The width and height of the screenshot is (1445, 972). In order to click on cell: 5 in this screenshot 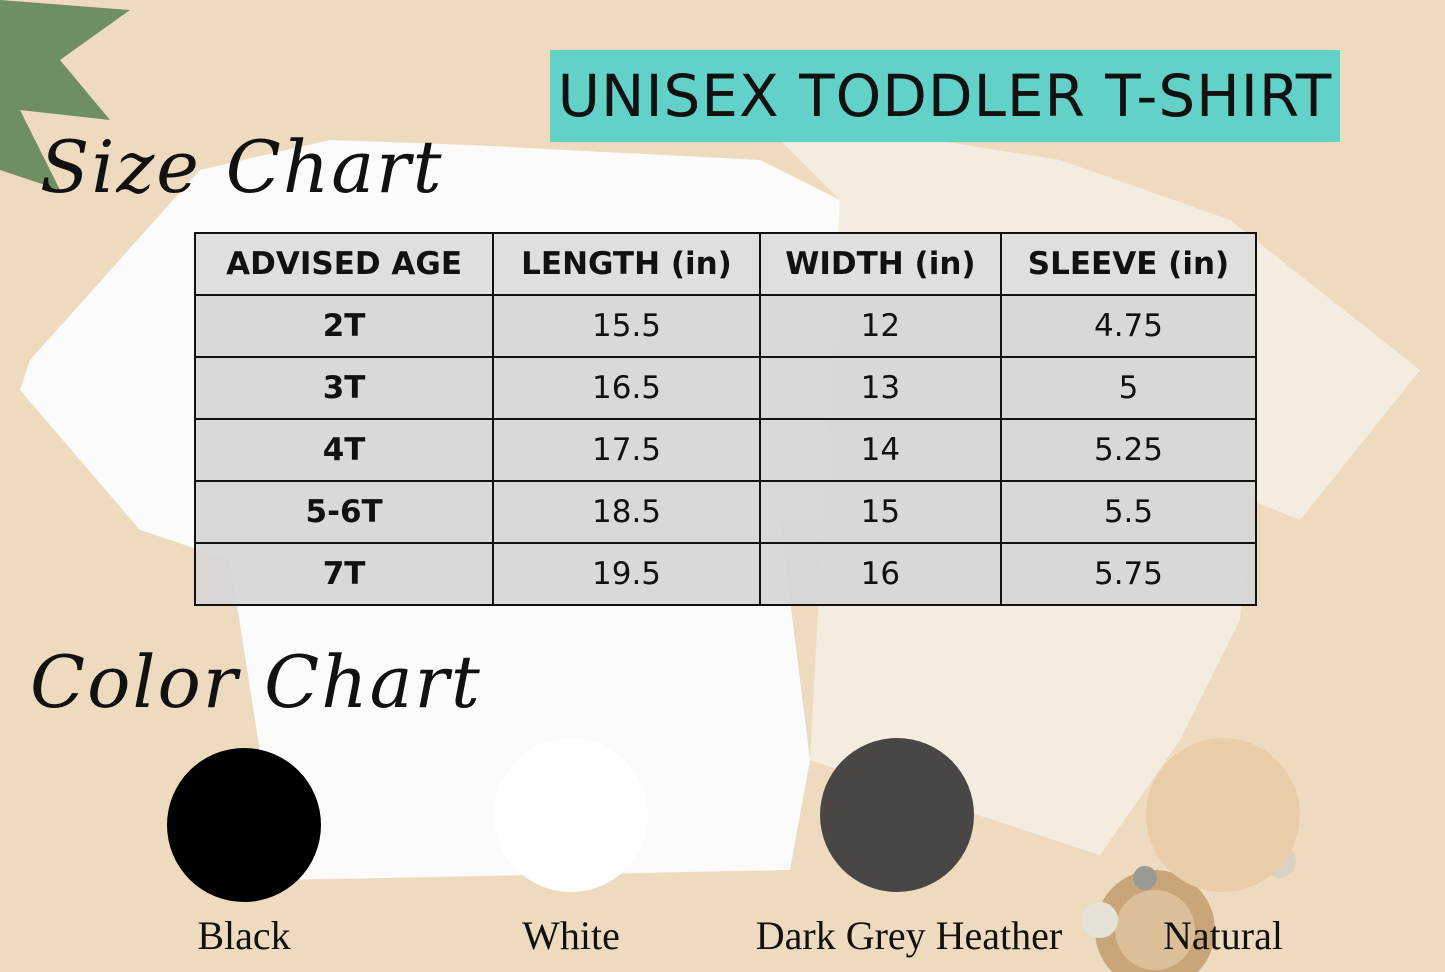, I will do `click(1128, 388)`.